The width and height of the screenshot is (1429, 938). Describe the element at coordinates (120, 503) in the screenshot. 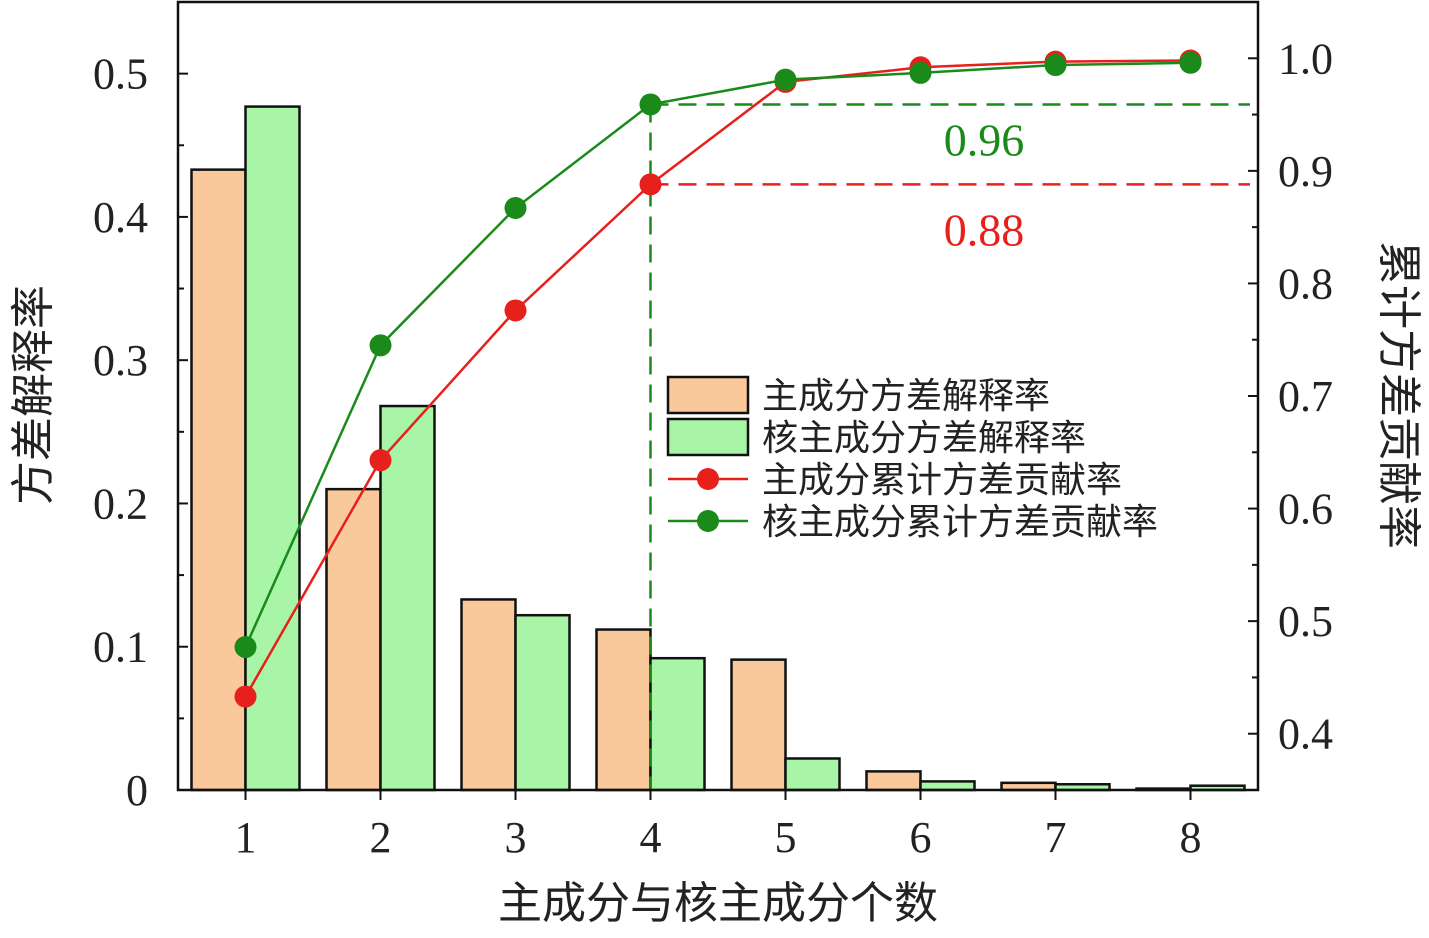

I see `tick-label-left: 0.2` at that location.